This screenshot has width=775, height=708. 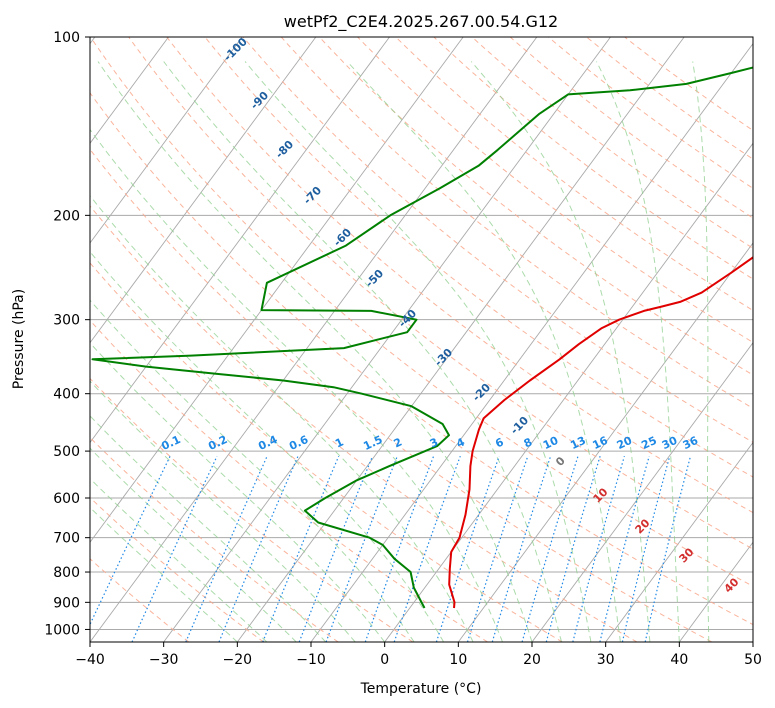 What do you see at coordinates (577, 443) in the screenshot?
I see `mixing-ratio-label: 13` at bounding box center [577, 443].